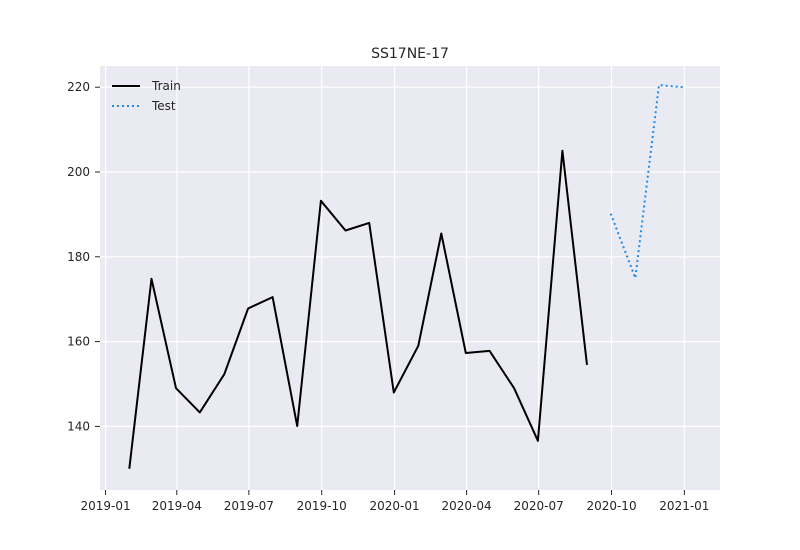 Image resolution: width=800 pixels, height=550 pixels. Describe the element at coordinates (78, 257) in the screenshot. I see `y-tick-label: 180` at that location.